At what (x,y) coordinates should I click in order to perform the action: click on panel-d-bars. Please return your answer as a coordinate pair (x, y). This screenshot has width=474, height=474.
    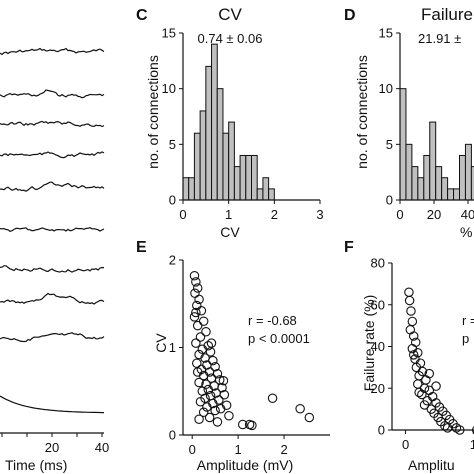
    Looking at the image, I should click on (436, 144).